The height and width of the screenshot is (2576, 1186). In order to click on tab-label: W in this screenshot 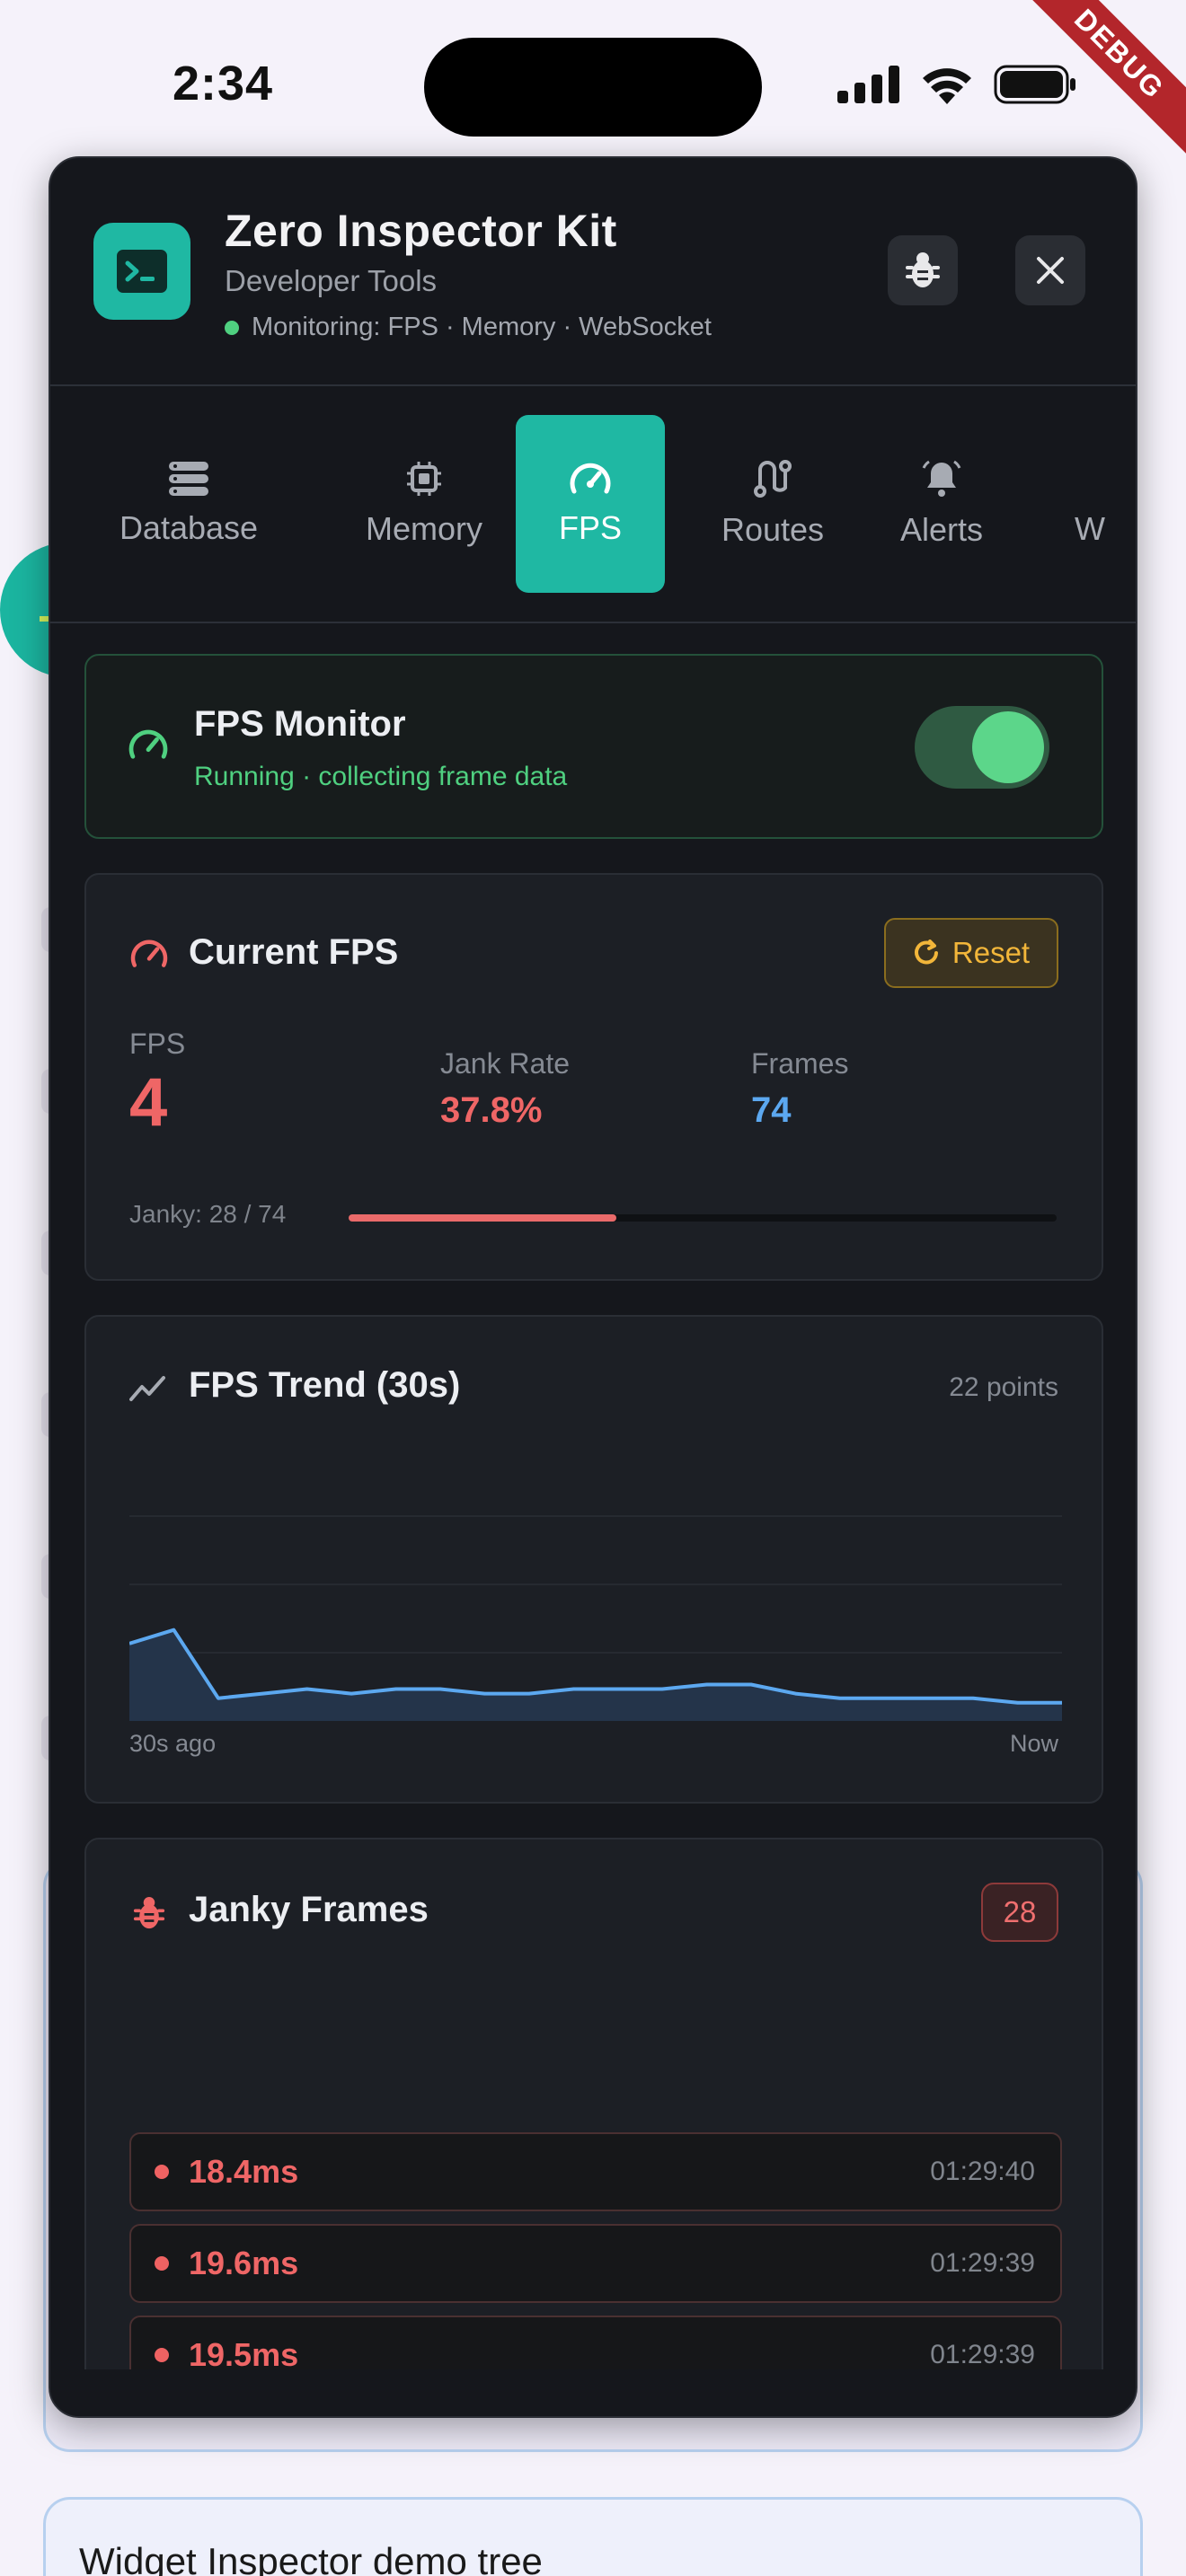, I will do `click(1090, 528)`.